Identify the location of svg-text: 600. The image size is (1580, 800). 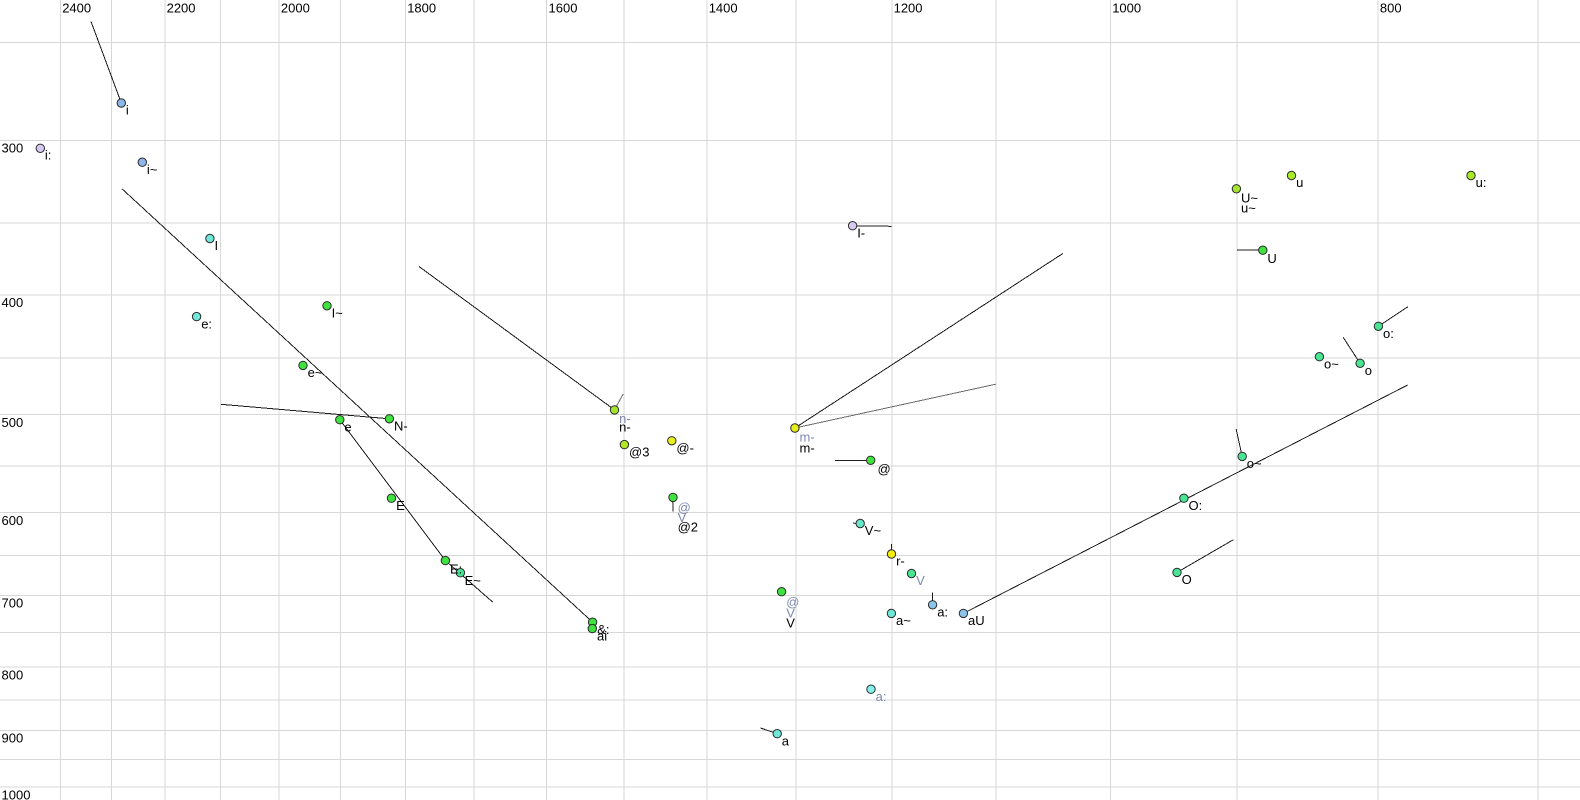
(13, 520).